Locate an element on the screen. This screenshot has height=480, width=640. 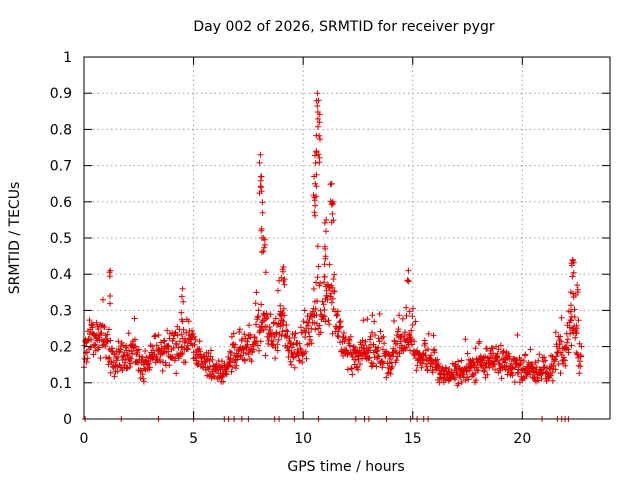
y-tick-label: 0.9 is located at coordinates (61, 94).